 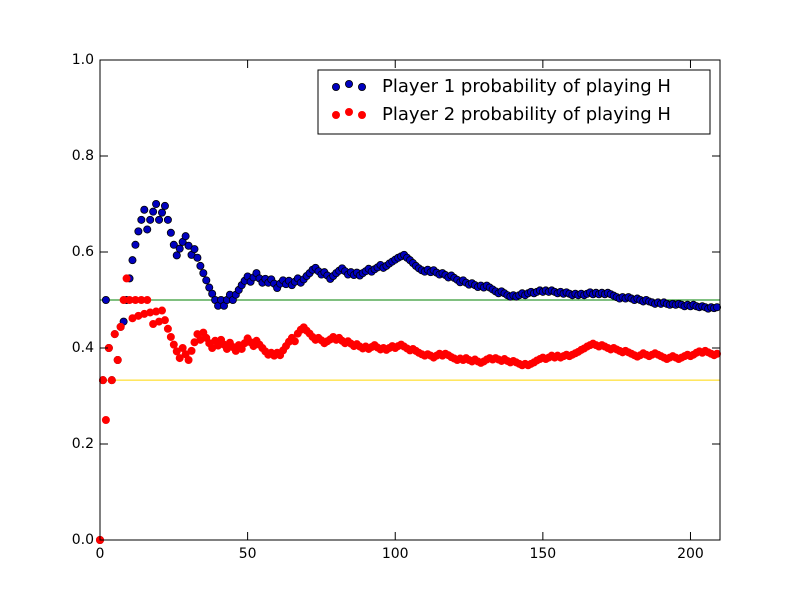 What do you see at coordinates (526, 114) in the screenshot?
I see `legend-label: Player 2 probability of playing H` at bounding box center [526, 114].